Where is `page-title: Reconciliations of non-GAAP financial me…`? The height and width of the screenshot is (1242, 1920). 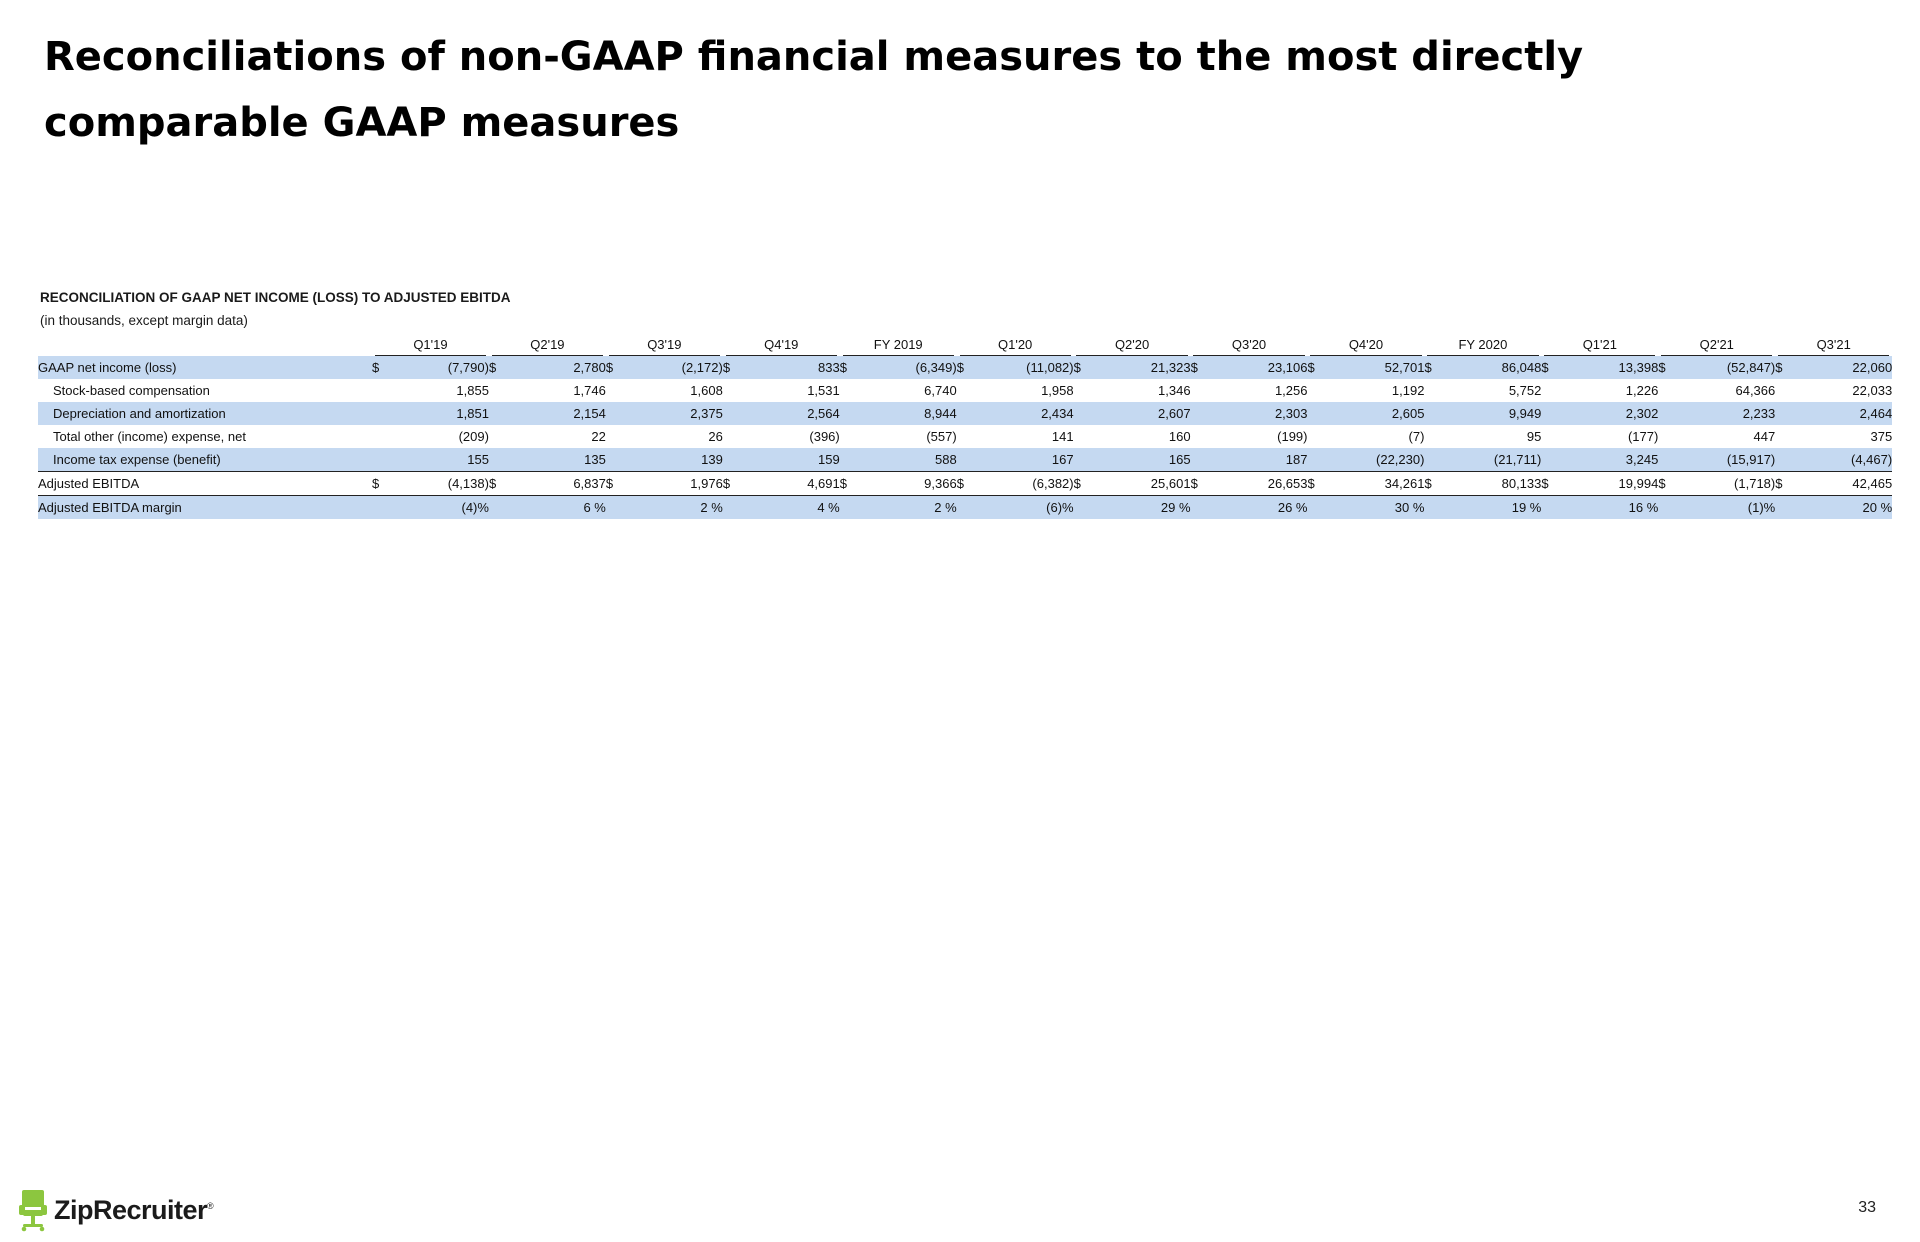 page-title: Reconciliations of non-GAAP financial me… is located at coordinates (814, 90).